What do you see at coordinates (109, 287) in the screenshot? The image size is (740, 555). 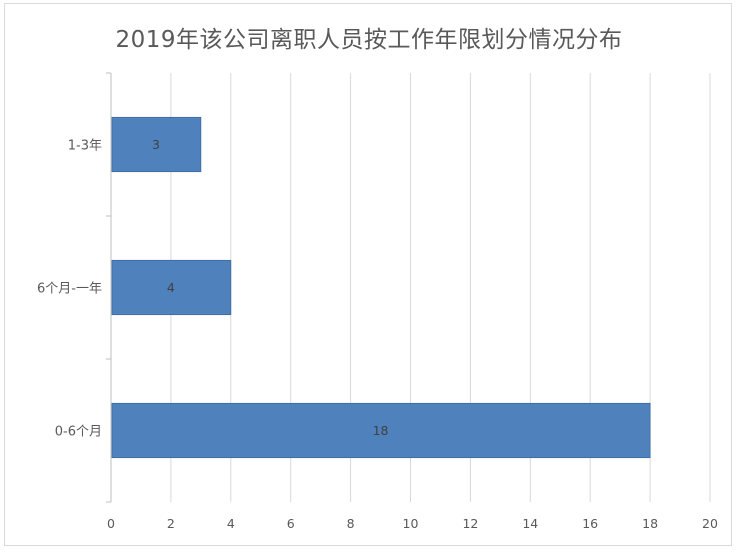 I see `axes` at bounding box center [109, 287].